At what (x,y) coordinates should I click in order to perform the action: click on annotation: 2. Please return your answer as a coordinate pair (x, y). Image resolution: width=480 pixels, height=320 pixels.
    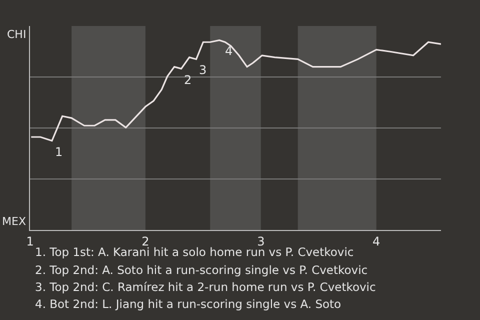
    Looking at the image, I should click on (188, 80).